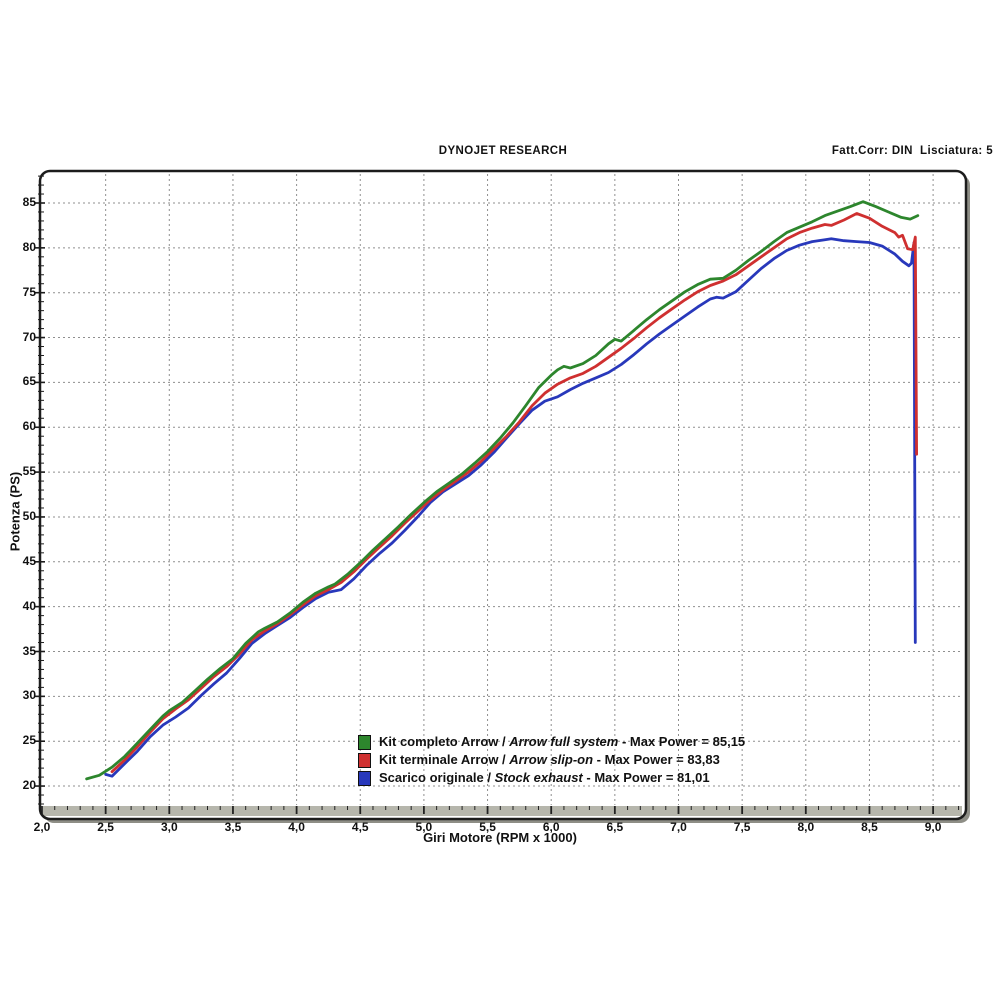 This screenshot has height=1000, width=1000. Describe the element at coordinates (29, 336) in the screenshot. I see `y-tick-label: 70` at that location.